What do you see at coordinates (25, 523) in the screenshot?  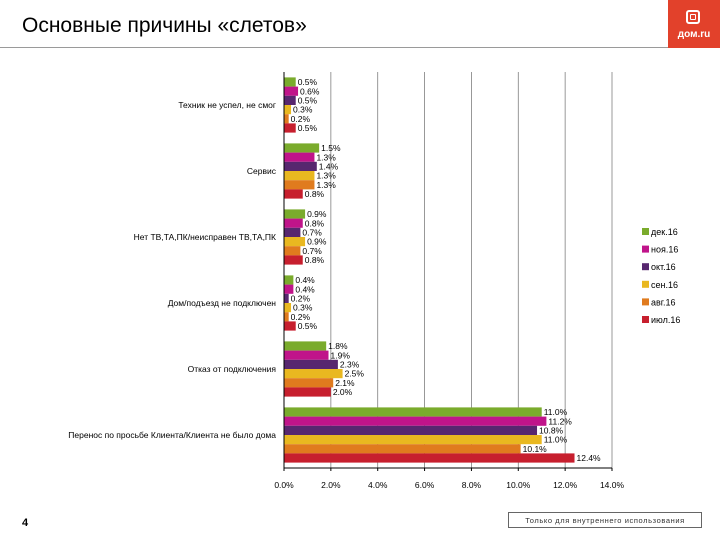 I see `page-number: 4` at bounding box center [25, 523].